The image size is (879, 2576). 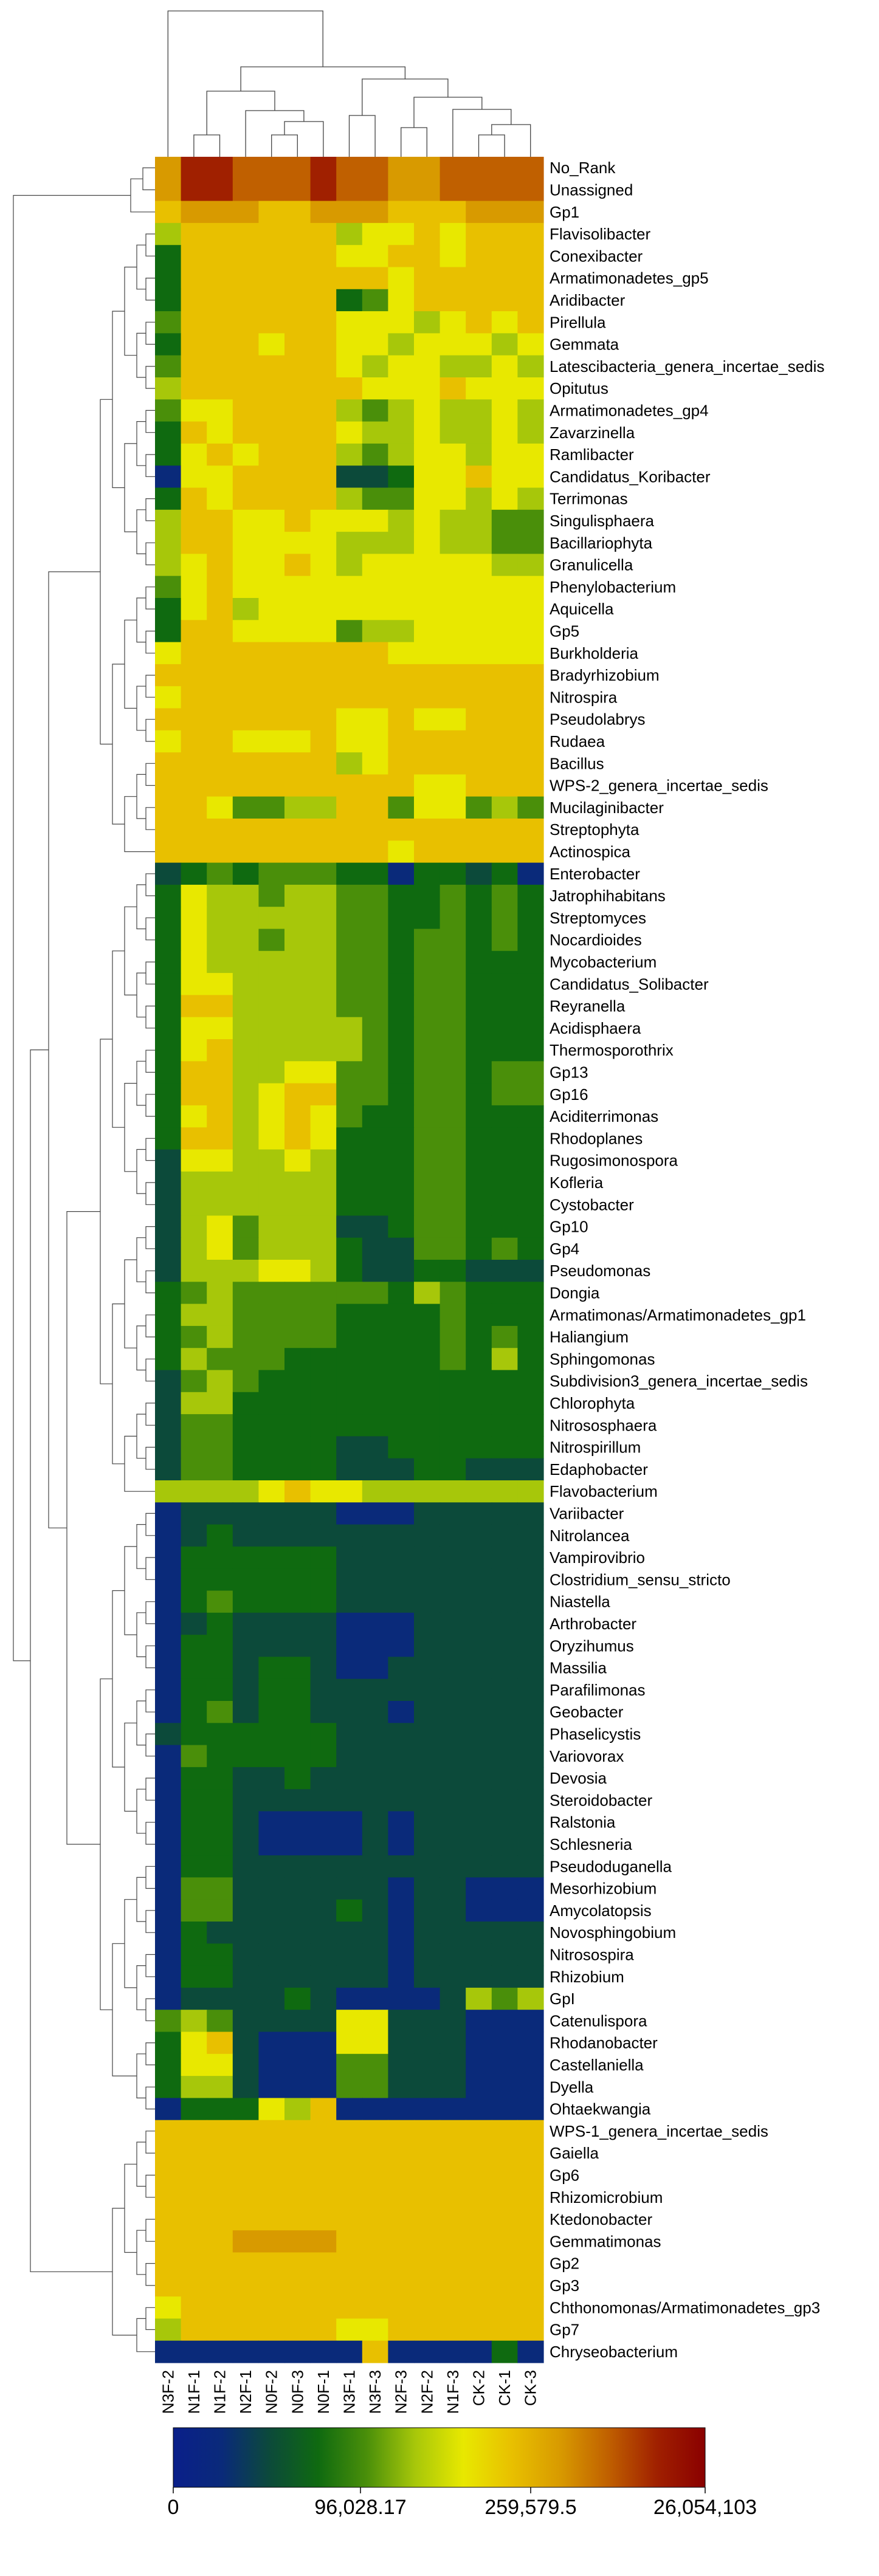 What do you see at coordinates (569, 1094) in the screenshot?
I see `row-label: Gp16` at bounding box center [569, 1094].